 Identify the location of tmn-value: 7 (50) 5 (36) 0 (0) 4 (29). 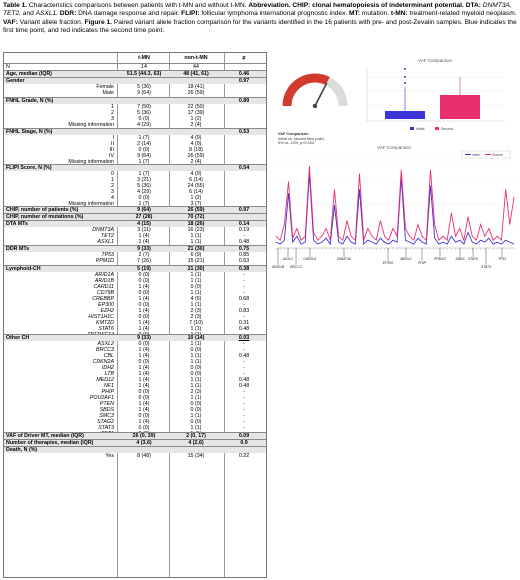
(144, 115).